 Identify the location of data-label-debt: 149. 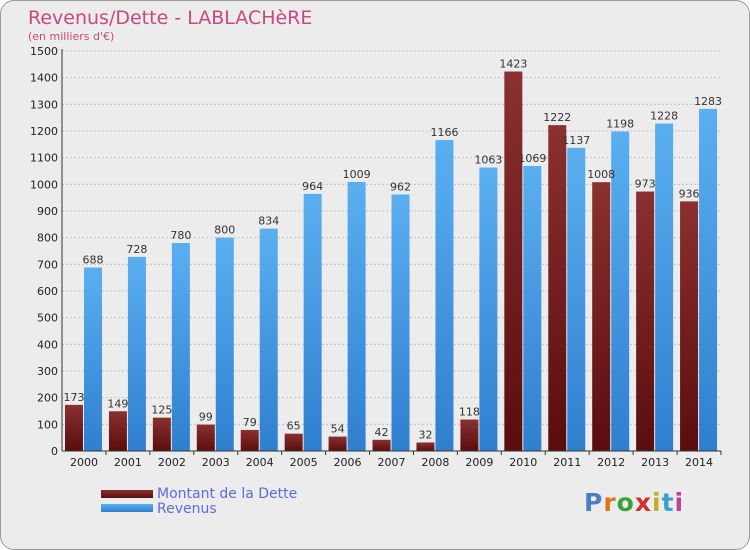
(117, 403).